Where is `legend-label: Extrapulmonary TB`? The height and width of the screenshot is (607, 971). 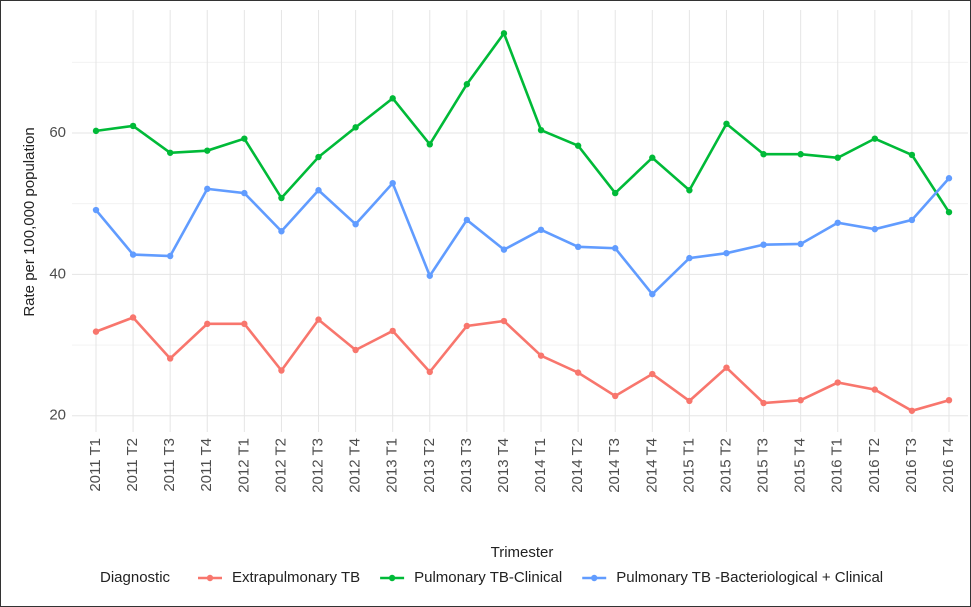
legend-label: Extrapulmonary TB is located at coordinates (296, 577).